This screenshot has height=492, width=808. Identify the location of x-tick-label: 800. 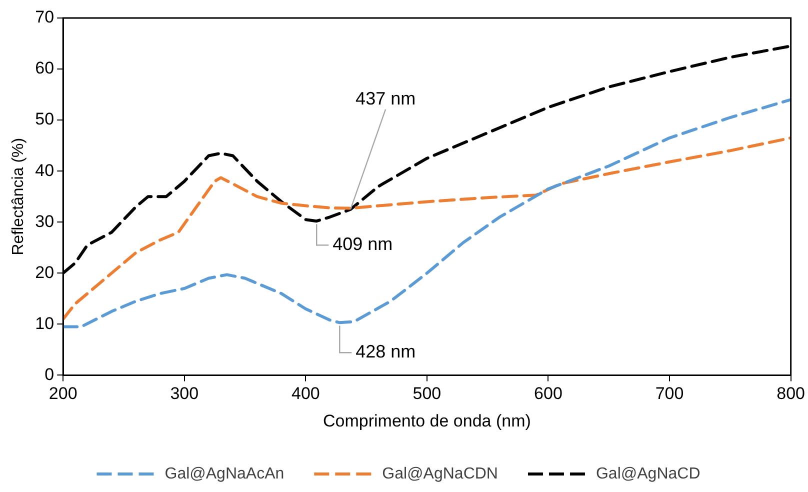
(791, 394).